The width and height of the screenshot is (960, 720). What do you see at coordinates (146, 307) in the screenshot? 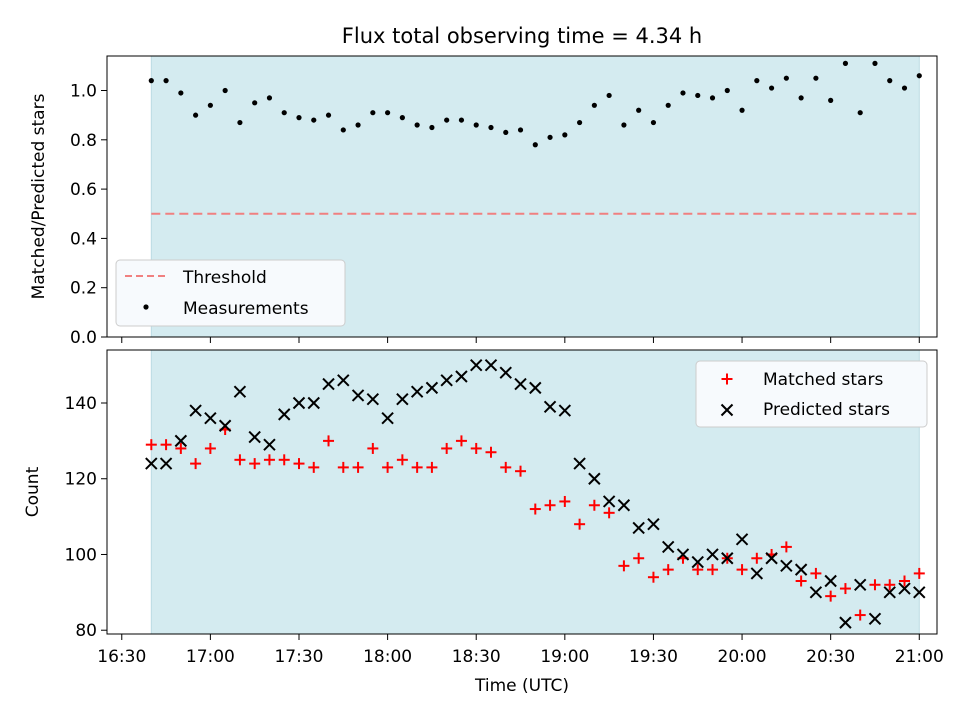
I see `legend-measurements-swatch` at bounding box center [146, 307].